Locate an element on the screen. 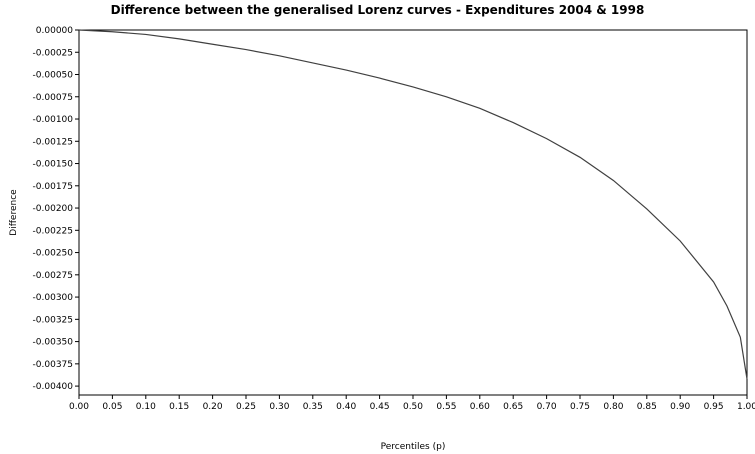 The height and width of the screenshot is (454, 755). y-tick-label: -0.00100 is located at coordinates (53, 120).